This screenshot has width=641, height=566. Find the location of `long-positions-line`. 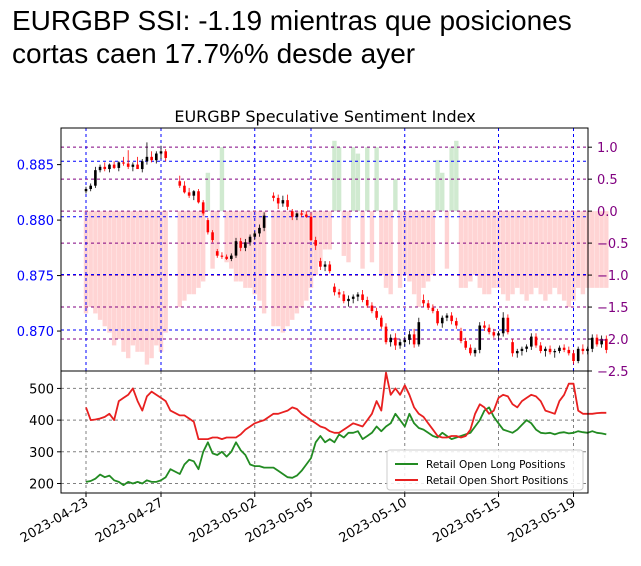

long-positions-line is located at coordinates (346, 446).